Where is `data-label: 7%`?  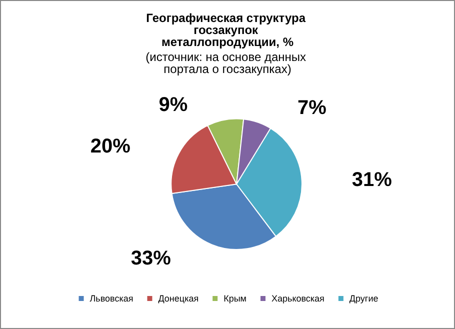 data-label: 7% is located at coordinates (312, 108).